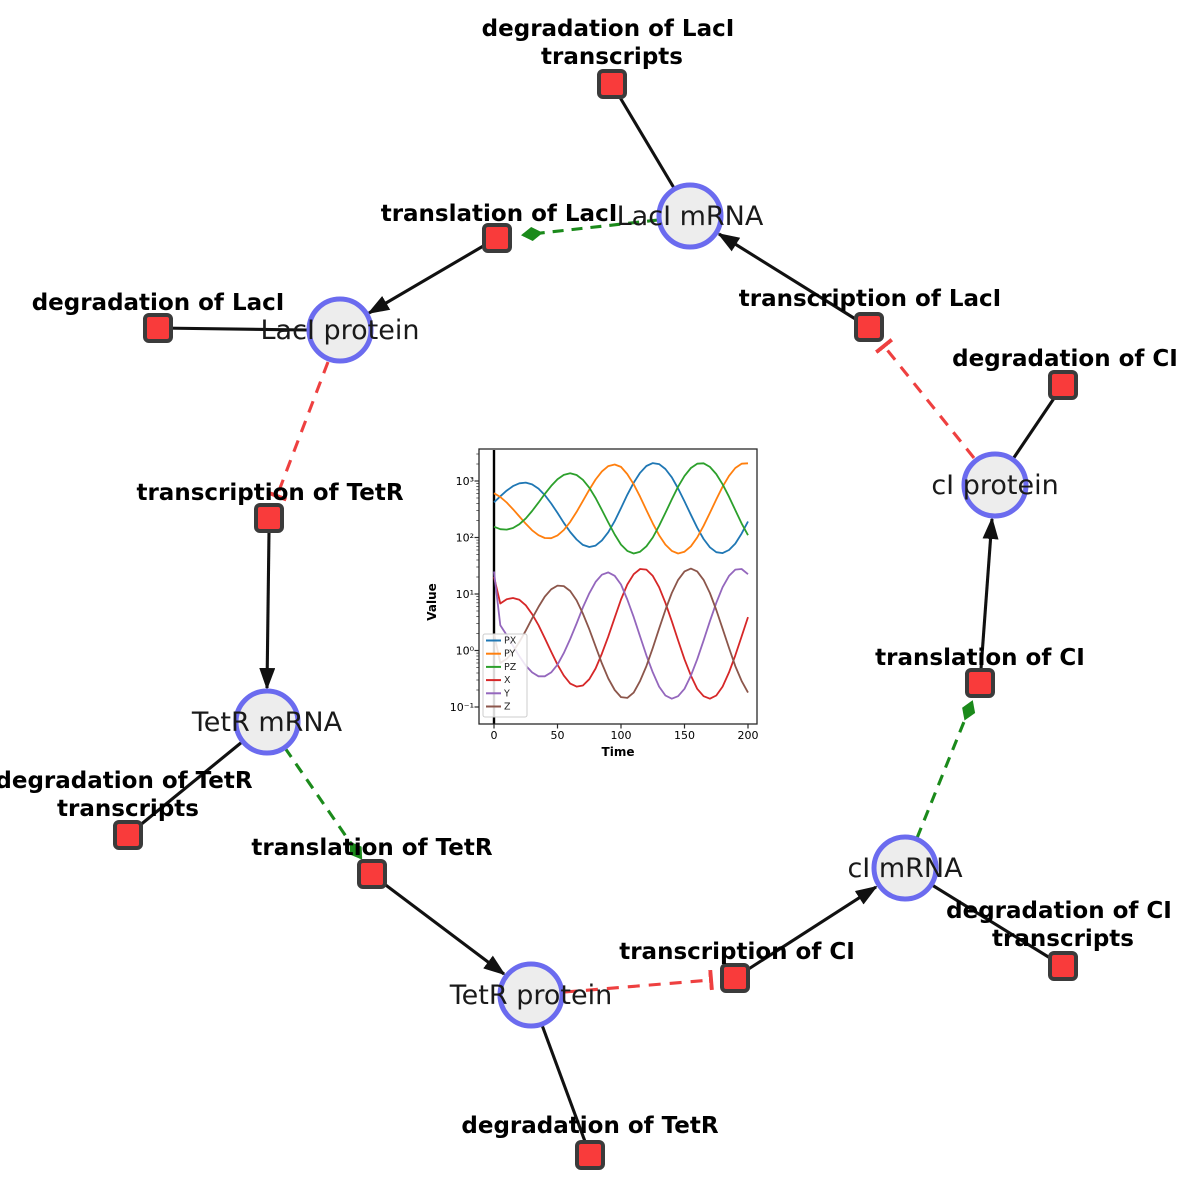  Describe the element at coordinates (507, 707) in the screenshot. I see `legend-label-z: Z` at that location.